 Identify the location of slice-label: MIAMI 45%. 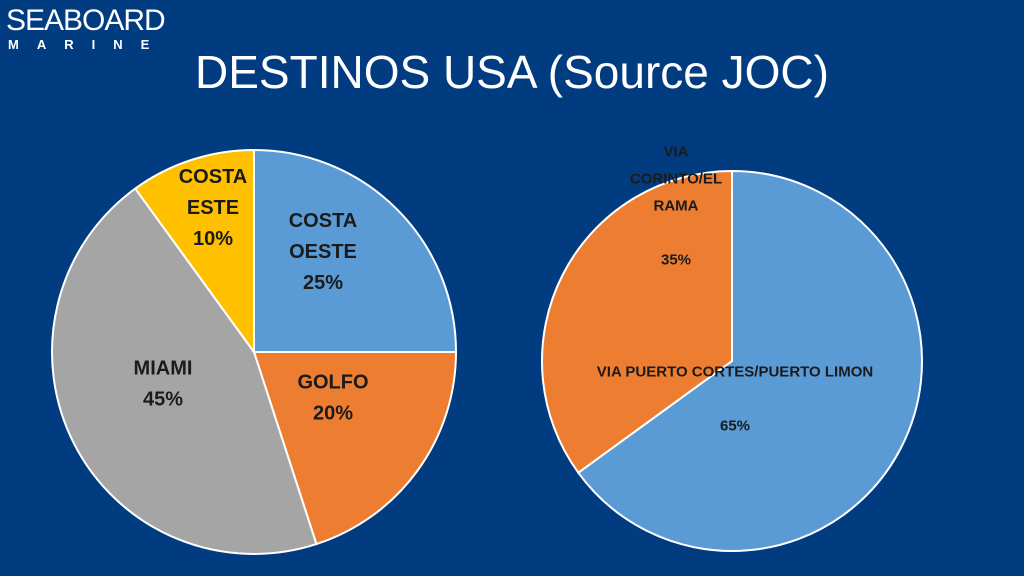
(163, 384).